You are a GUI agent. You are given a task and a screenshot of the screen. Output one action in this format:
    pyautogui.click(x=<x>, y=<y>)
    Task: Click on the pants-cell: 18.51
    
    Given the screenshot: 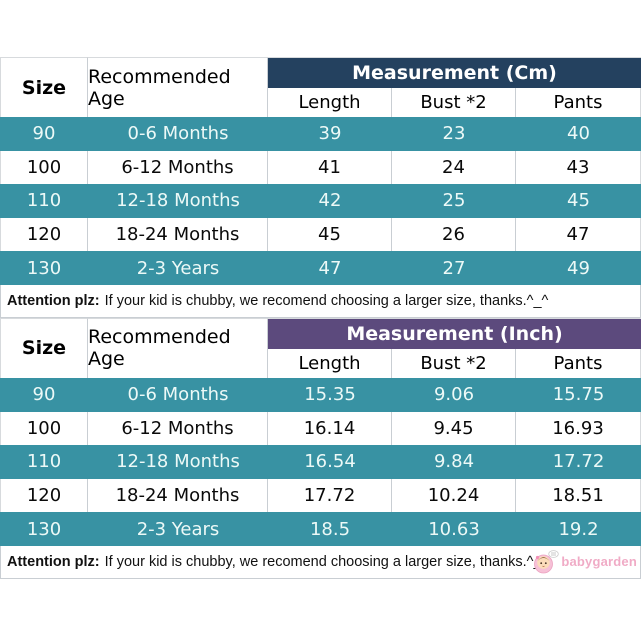 What is the action you would take?
    pyautogui.click(x=578, y=495)
    